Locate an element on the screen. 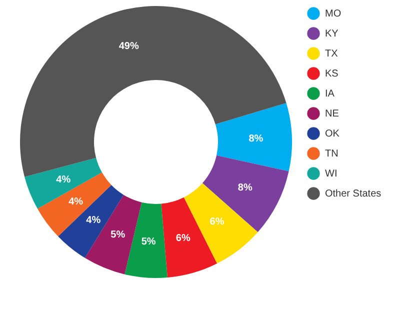 Image resolution: width=405 pixels, height=323 pixels. legend-label: MO is located at coordinates (333, 14).